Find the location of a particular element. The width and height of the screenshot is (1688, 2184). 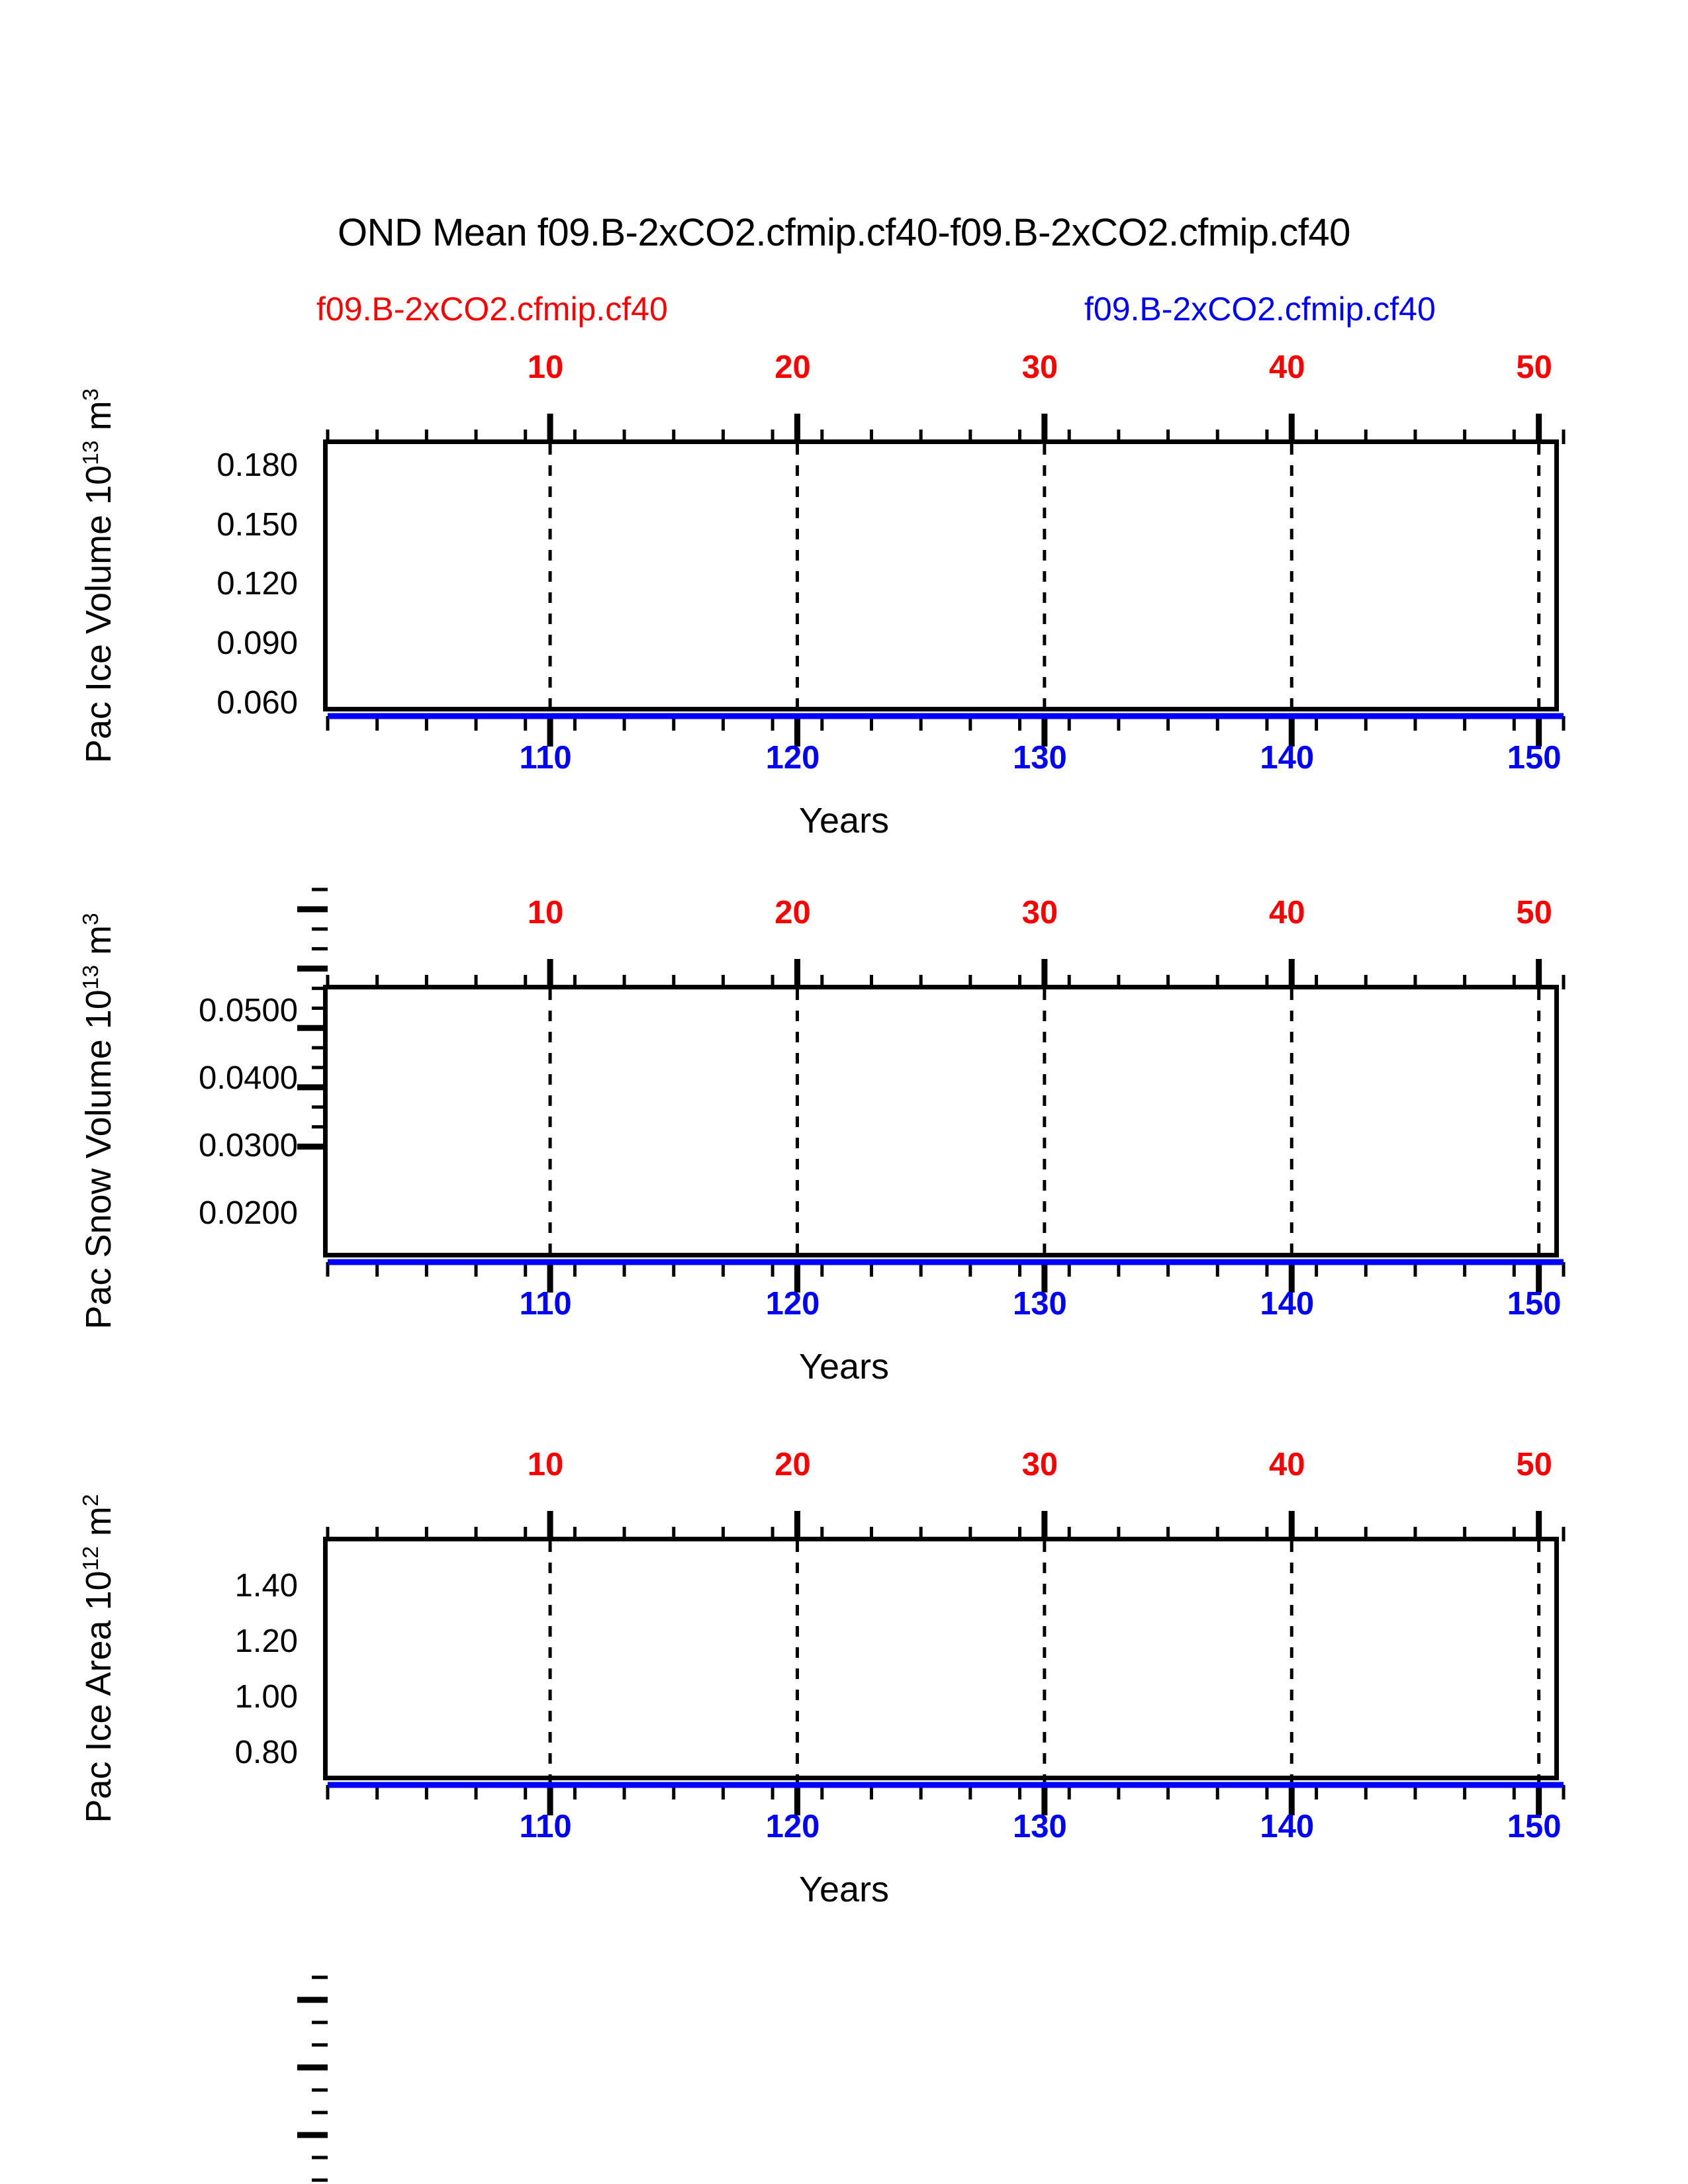

legend-entry-red: f09.B-2xCO2.cfmip.cf40 is located at coordinates (492, 309).